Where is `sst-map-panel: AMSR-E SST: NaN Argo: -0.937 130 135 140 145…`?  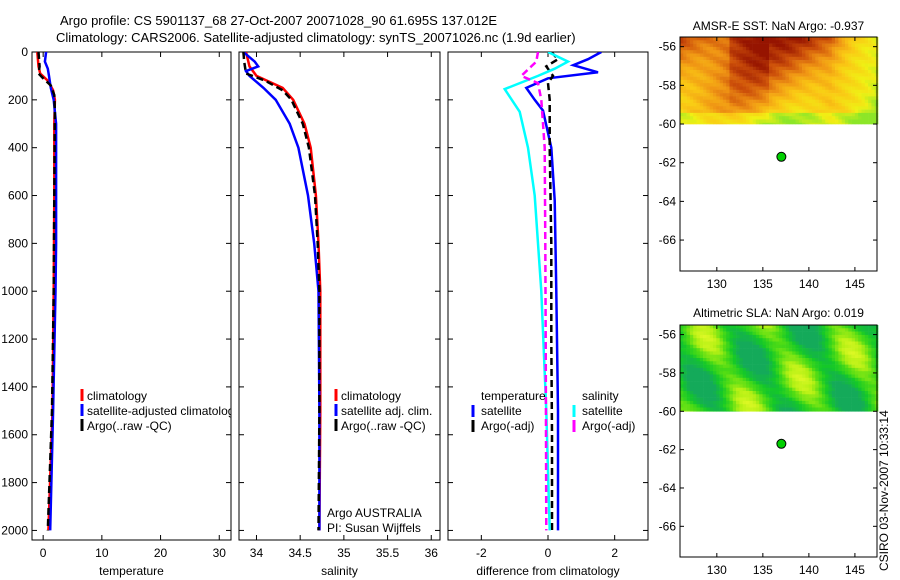
sst-map-panel: AMSR-E SST: NaN Argo: -0.937 130 135 140 145… is located at coordinates (769, 155).